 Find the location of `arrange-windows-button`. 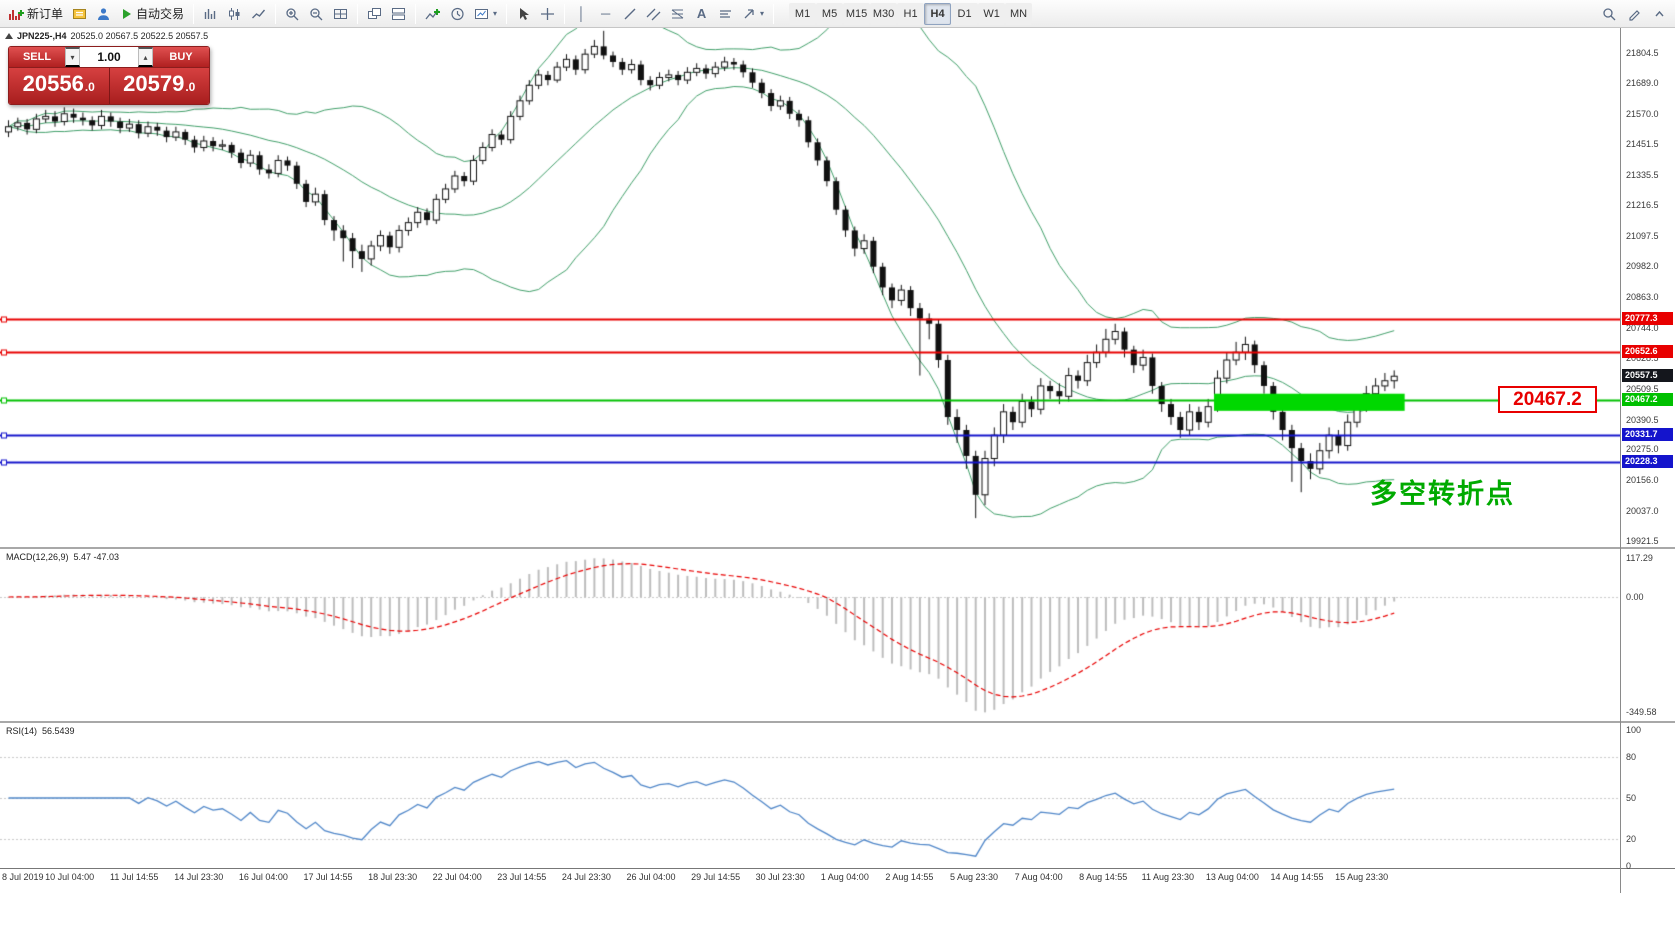

arrange-windows-button is located at coordinates (398, 13).